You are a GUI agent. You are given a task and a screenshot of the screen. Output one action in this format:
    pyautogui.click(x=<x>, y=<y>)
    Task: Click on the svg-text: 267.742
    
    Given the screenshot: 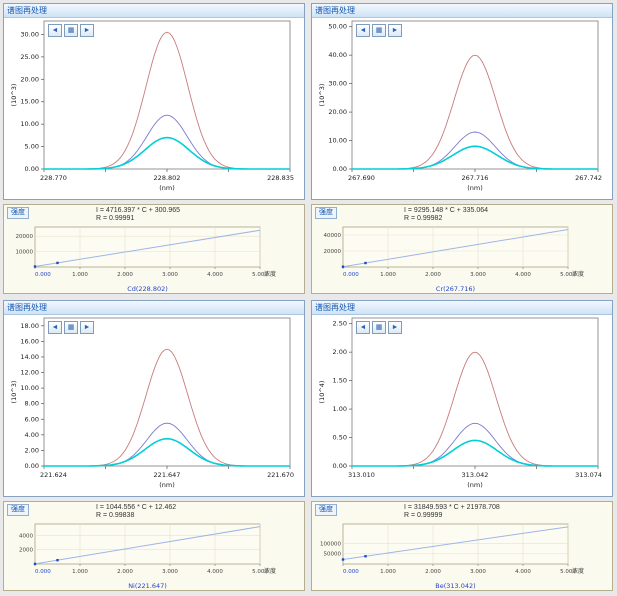 What is the action you would take?
    pyautogui.click(x=588, y=178)
    